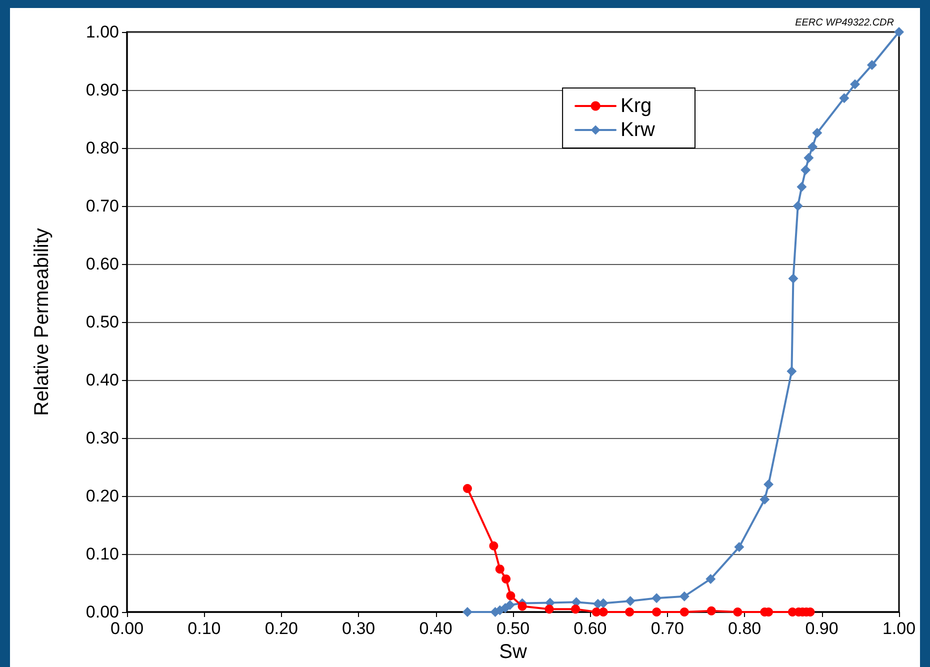  I want to click on x-tick-label: 0.10, so click(204, 628).